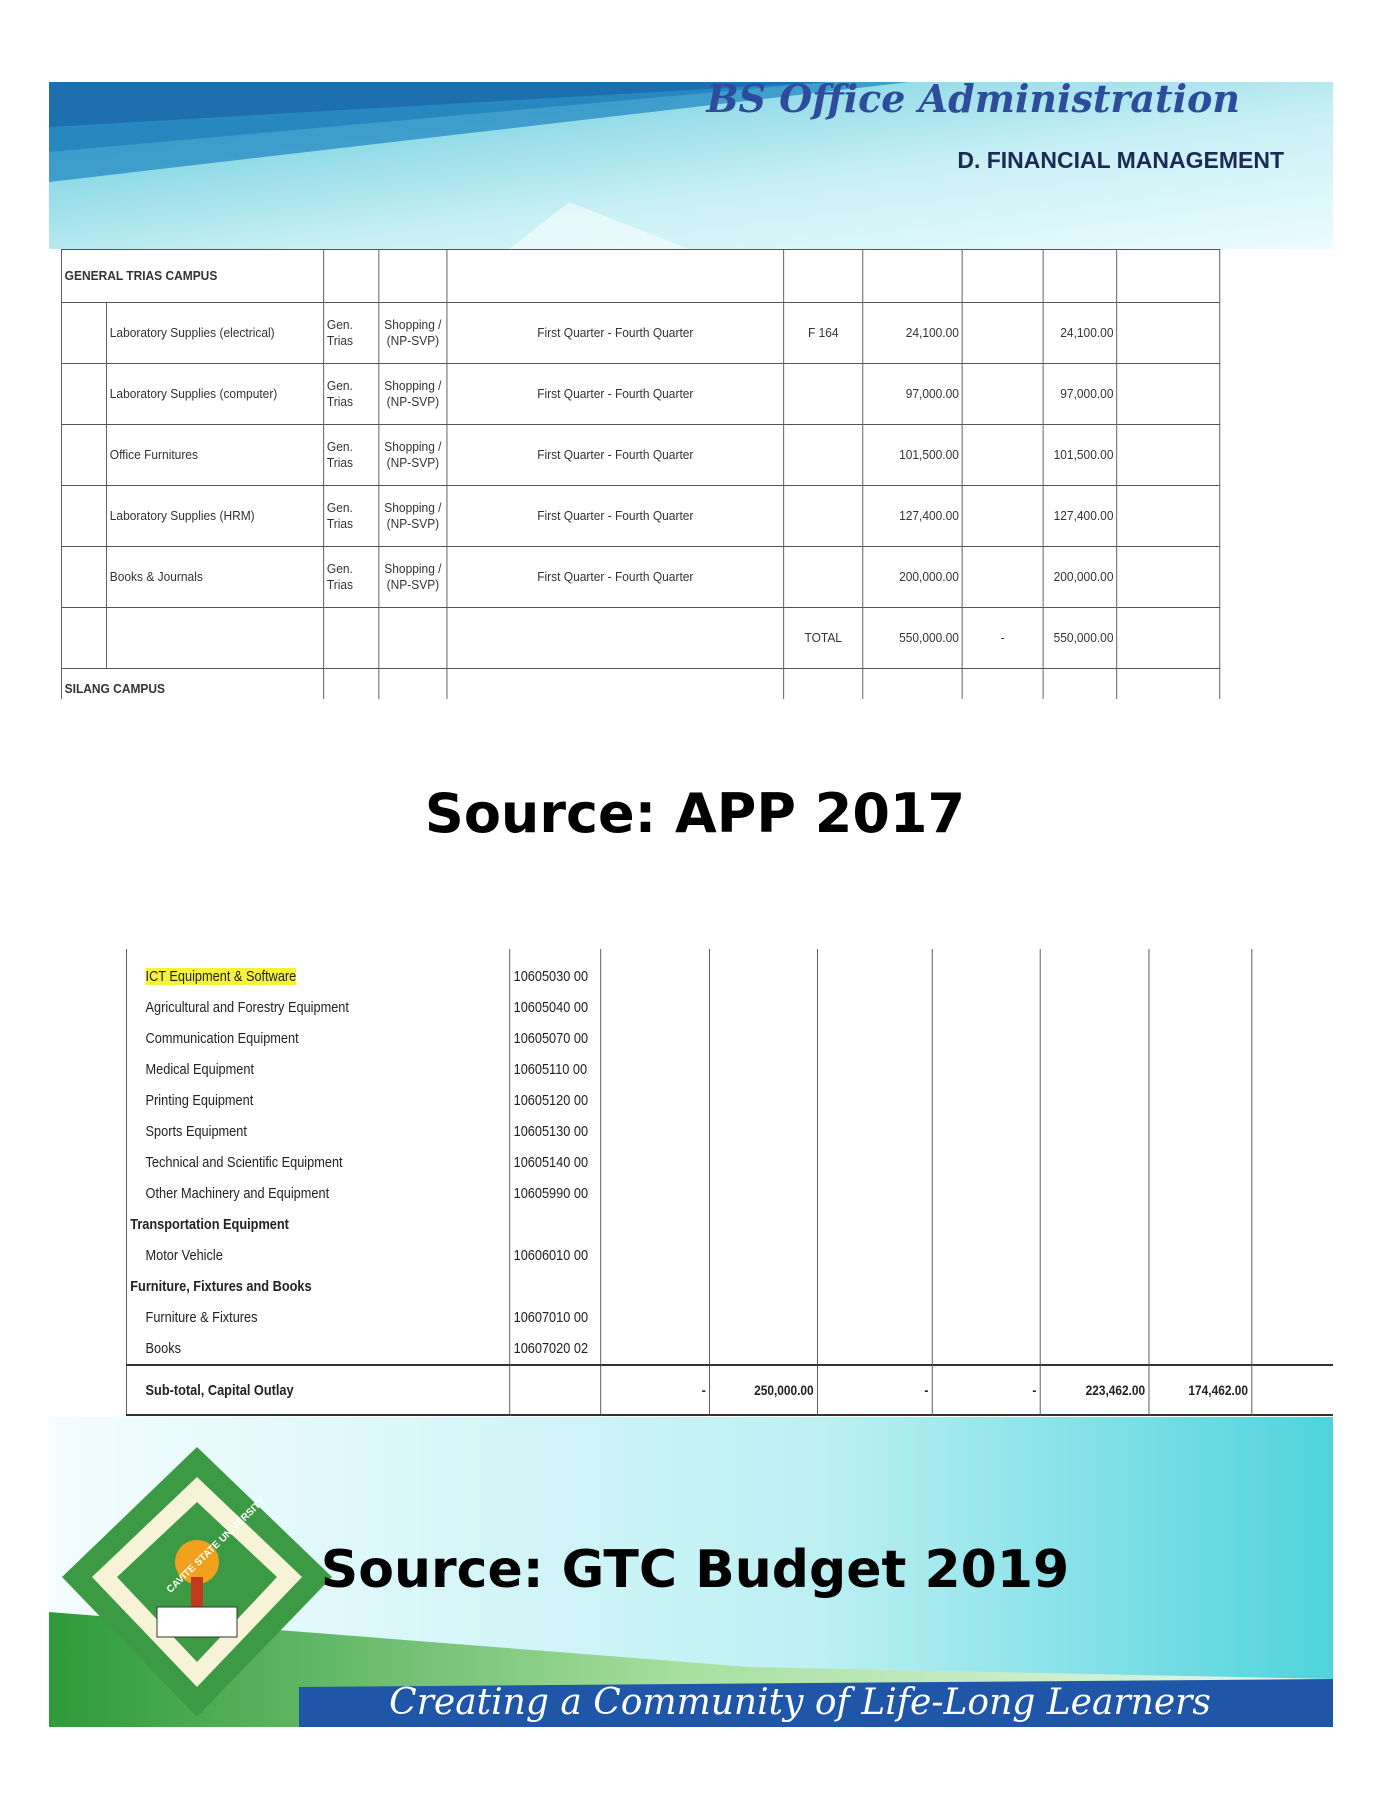 This screenshot has height=1800, width=1390. I want to click on cell: 24,100.00, so click(912, 333).